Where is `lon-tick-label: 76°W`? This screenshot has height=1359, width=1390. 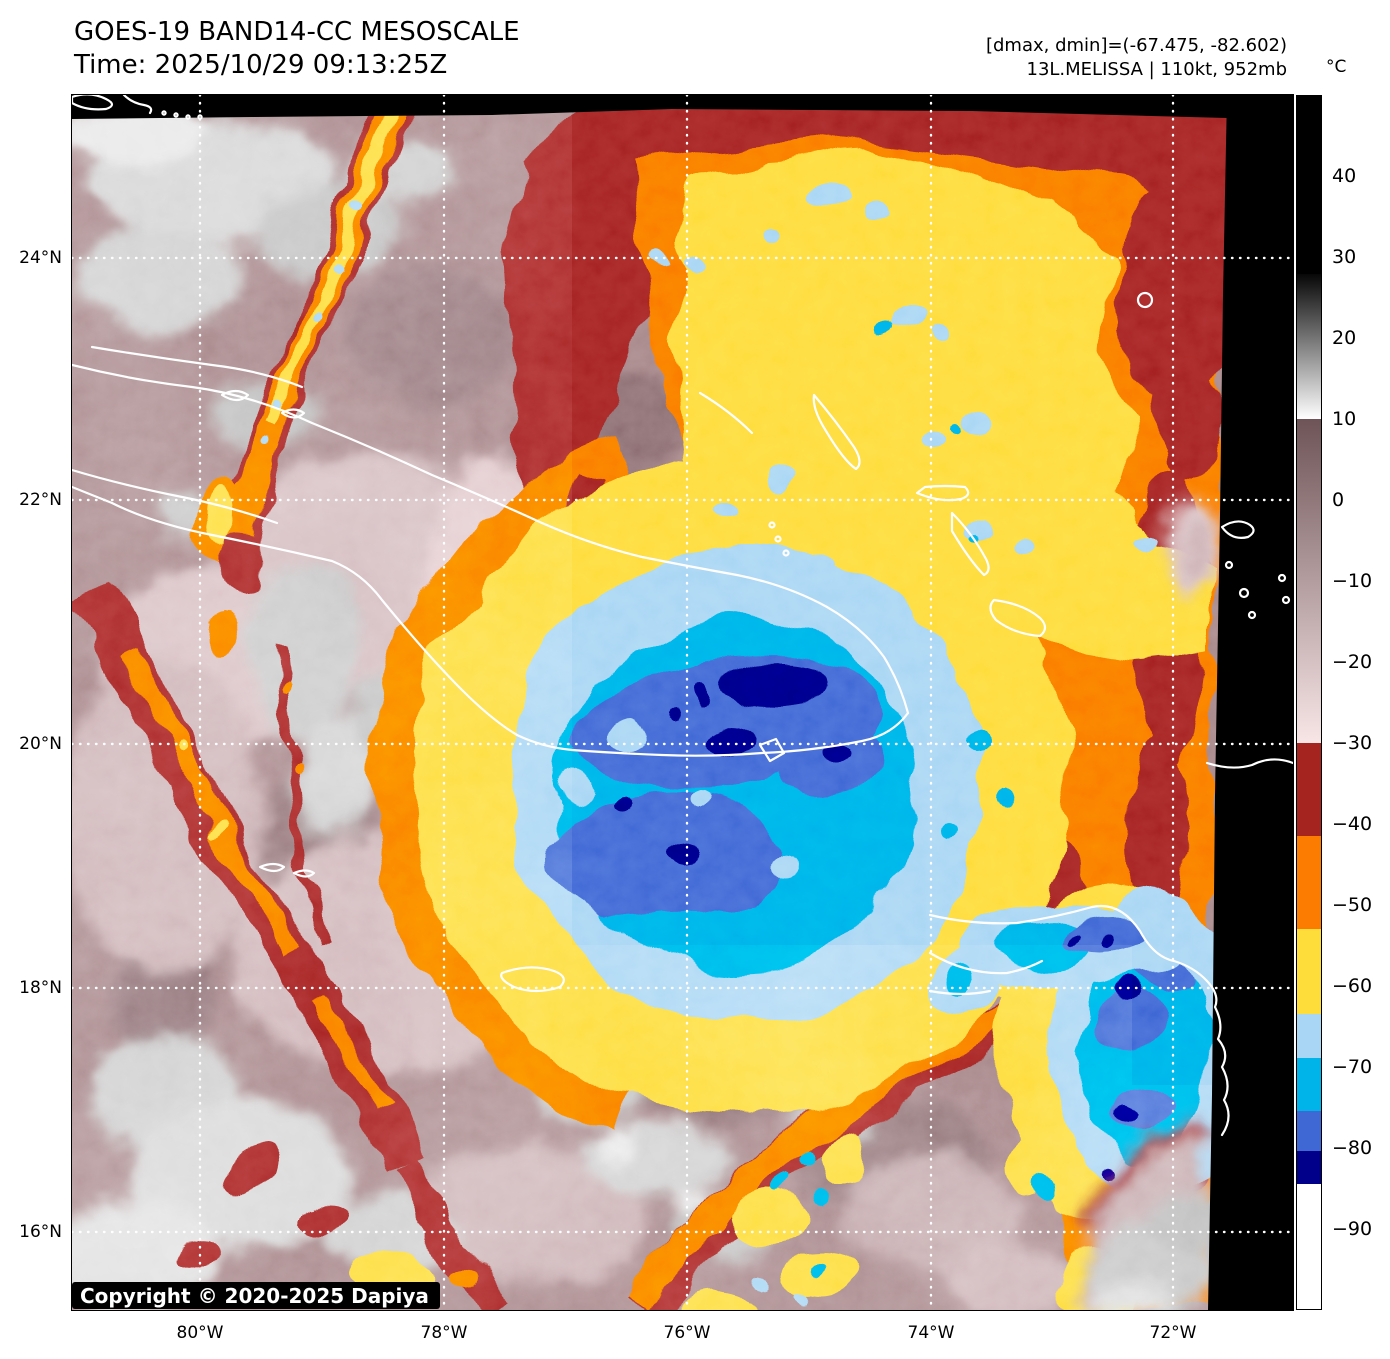
lon-tick-label: 76°W is located at coordinates (687, 1333).